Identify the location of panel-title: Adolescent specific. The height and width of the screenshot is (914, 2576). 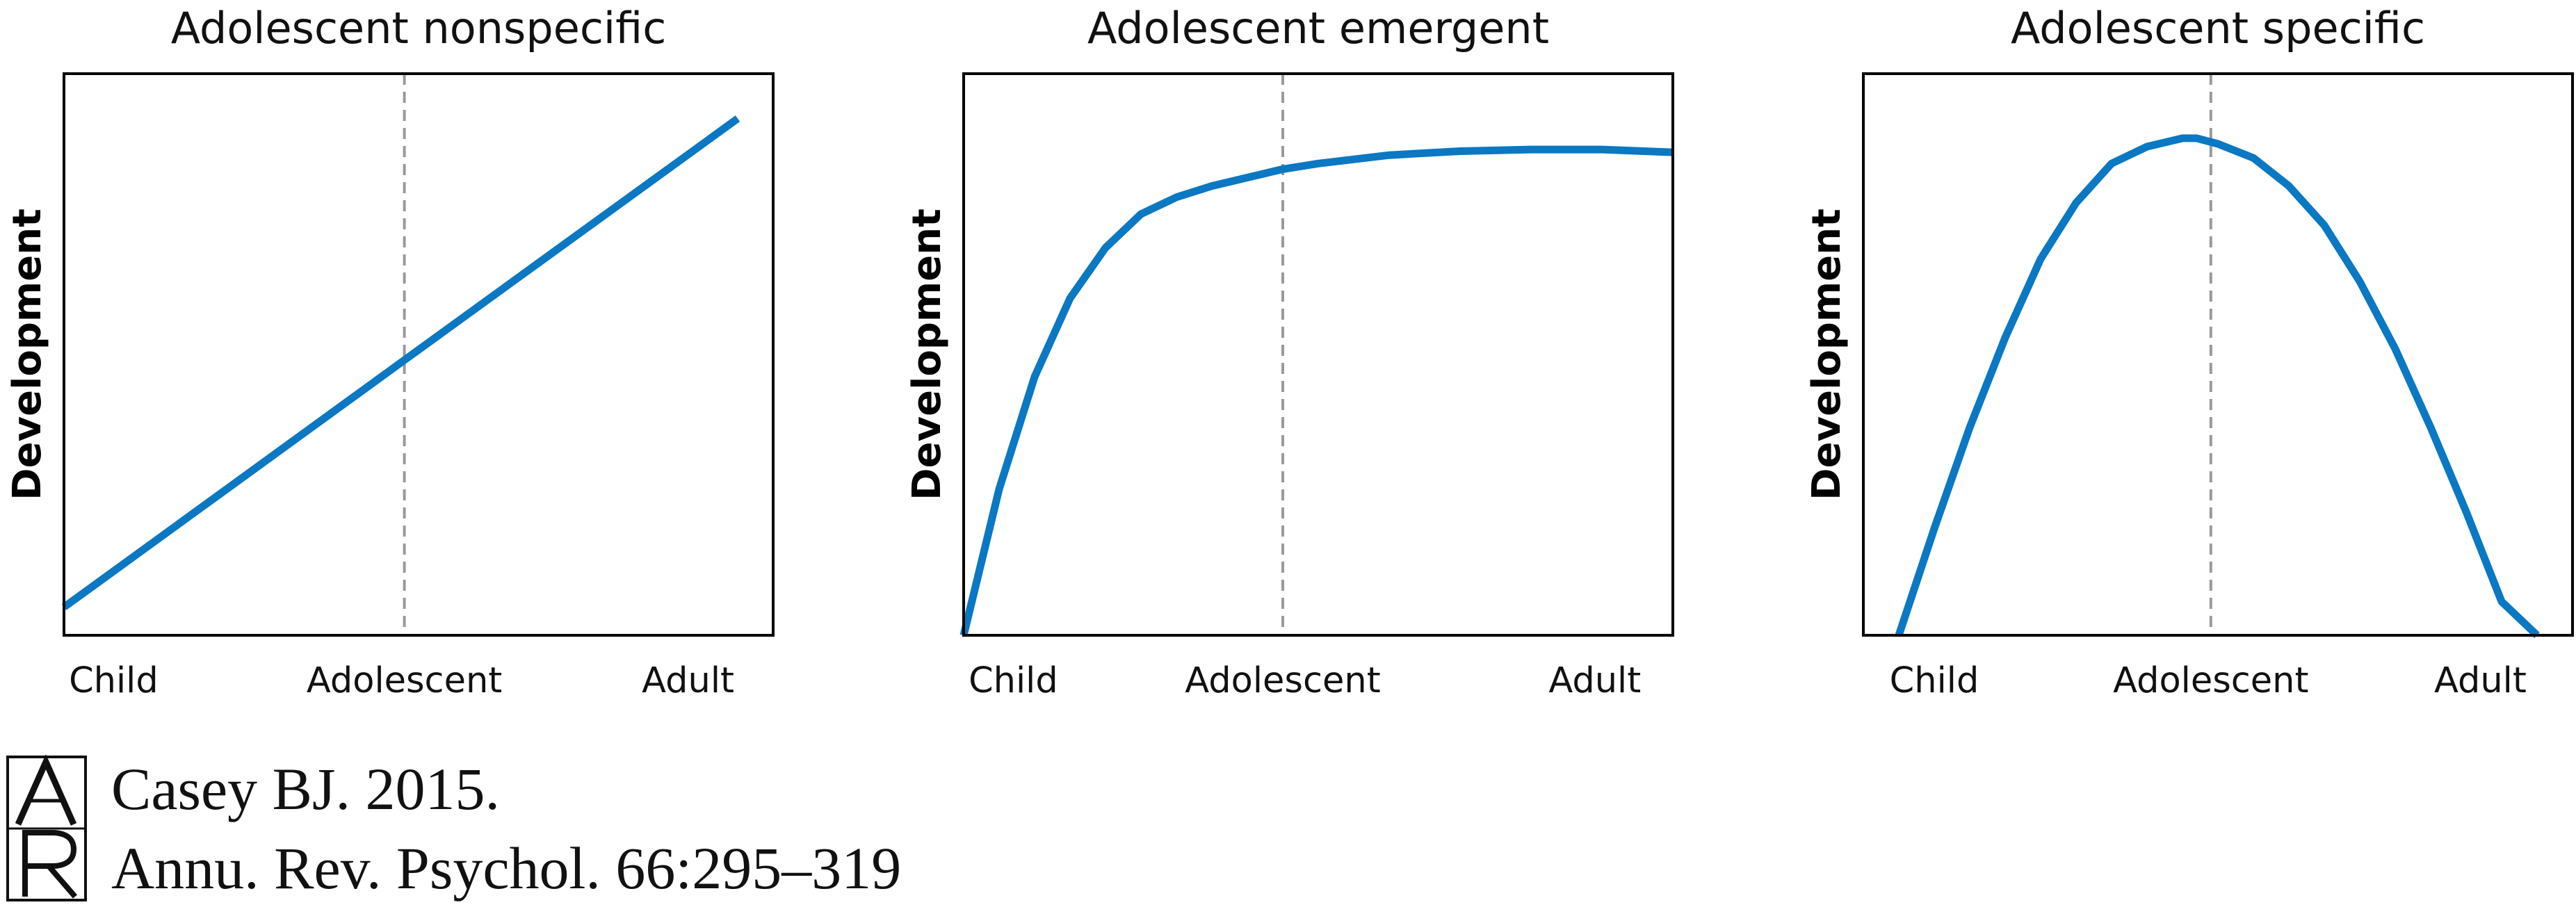
(2218, 28).